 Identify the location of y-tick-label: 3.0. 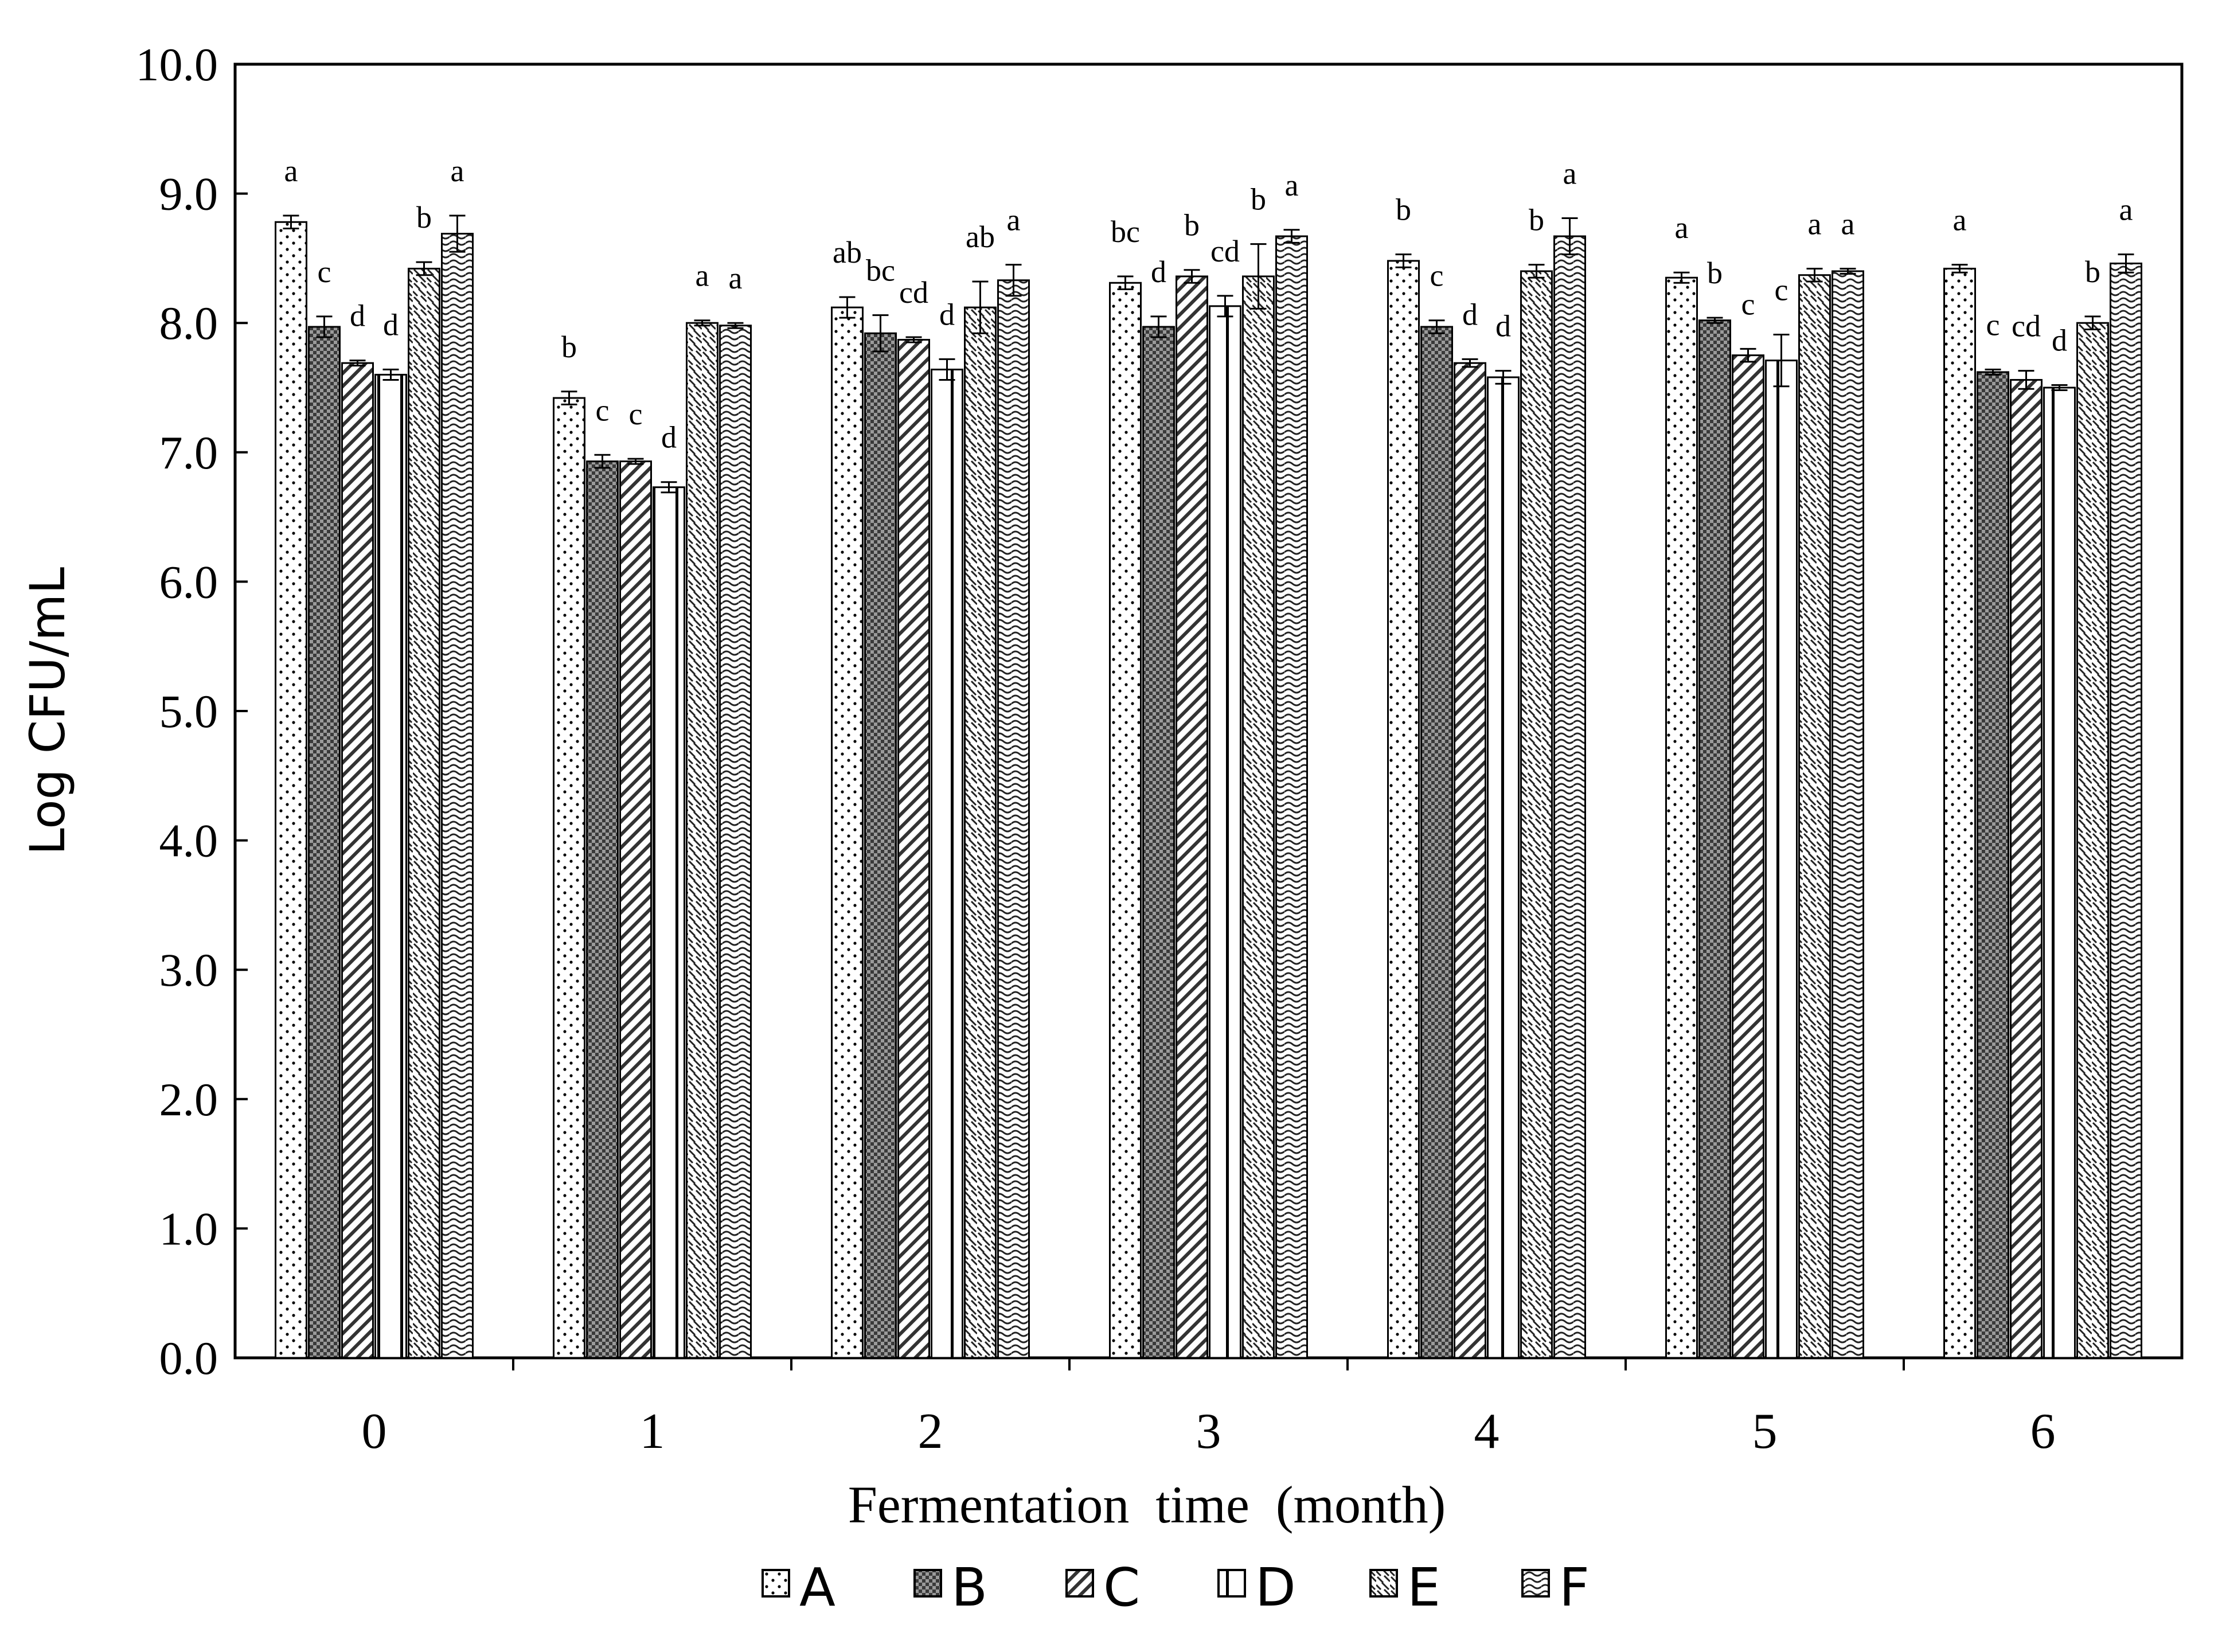
(188, 970).